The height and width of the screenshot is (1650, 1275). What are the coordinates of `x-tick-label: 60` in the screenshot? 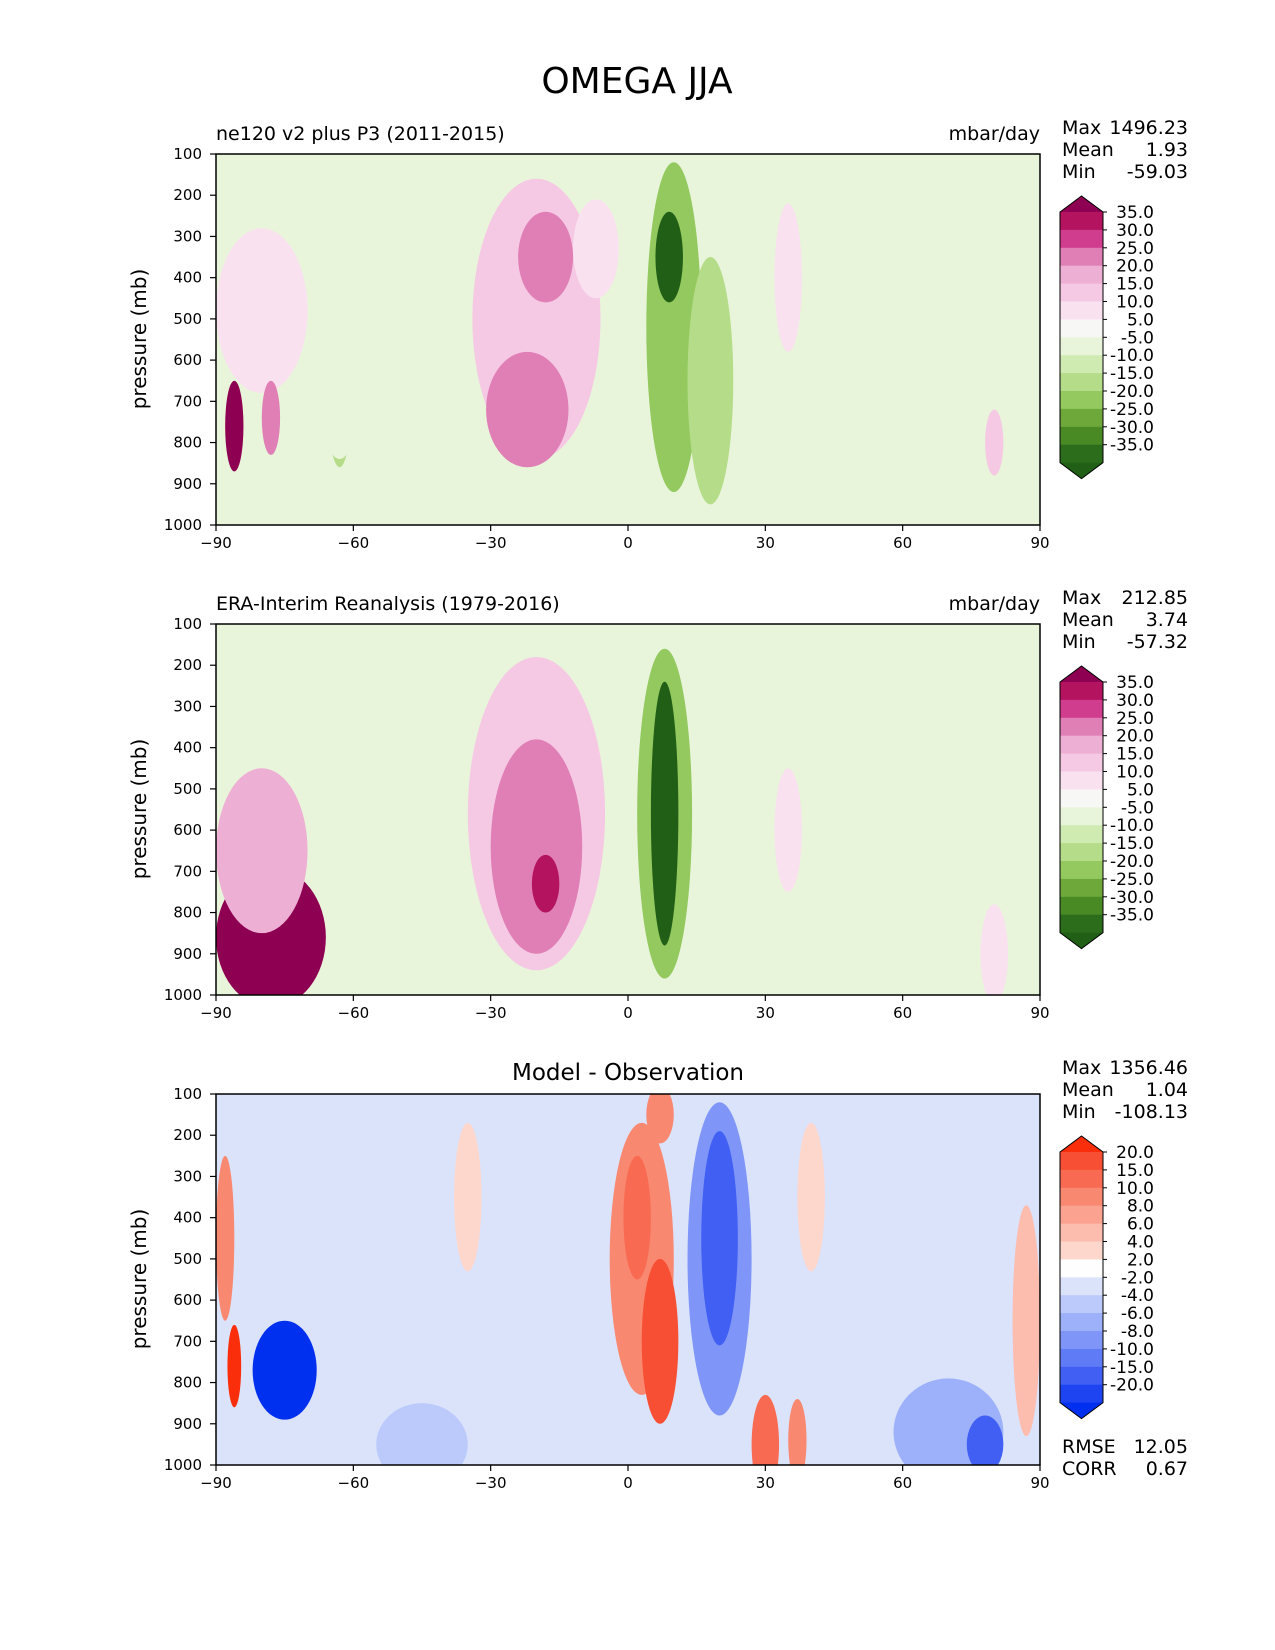 It's located at (902, 1013).